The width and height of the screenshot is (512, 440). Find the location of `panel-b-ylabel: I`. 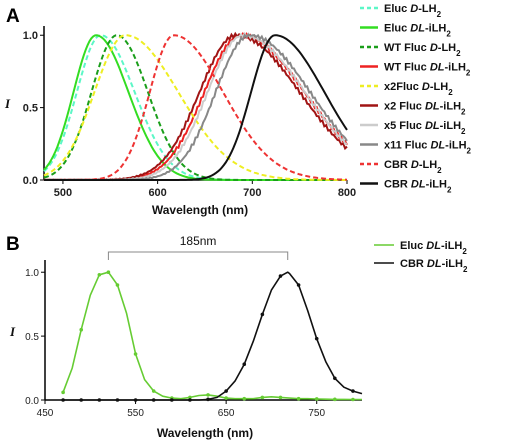

panel-b-ylabel: I is located at coordinates (12, 331).